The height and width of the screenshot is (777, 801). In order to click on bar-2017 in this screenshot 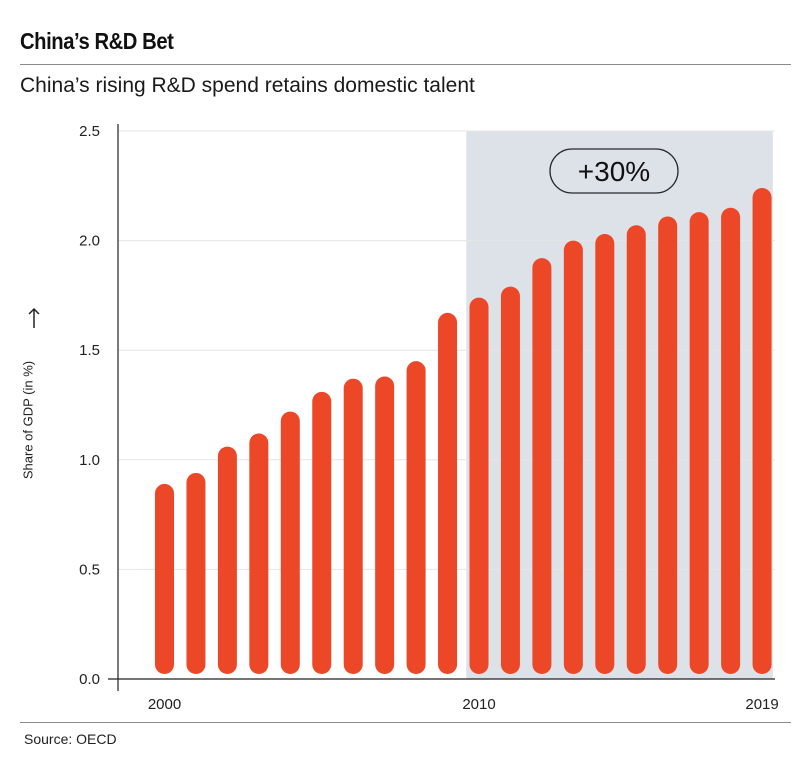, I will do `click(699, 443)`.